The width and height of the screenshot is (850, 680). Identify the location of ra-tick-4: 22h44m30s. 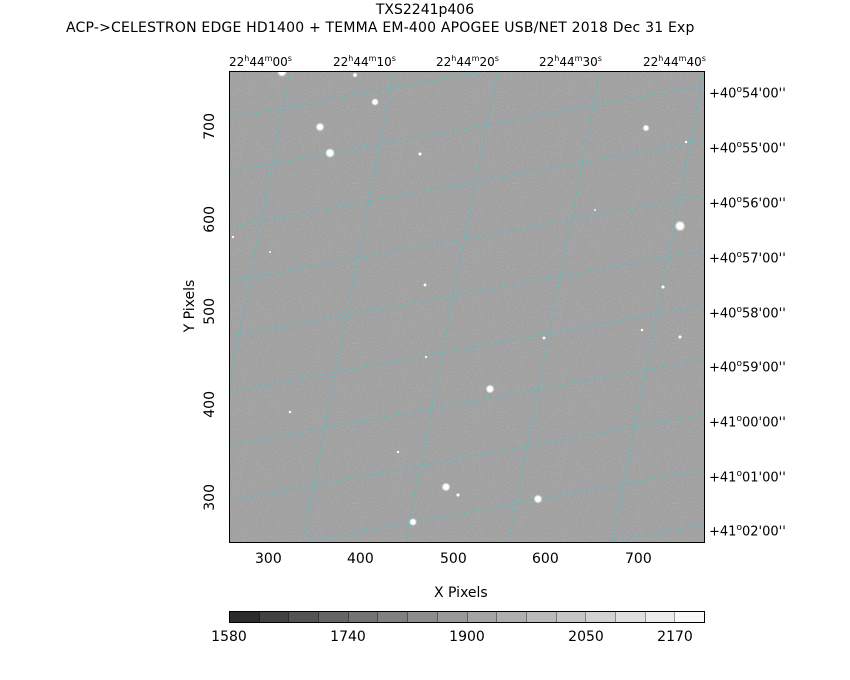
(570, 61).